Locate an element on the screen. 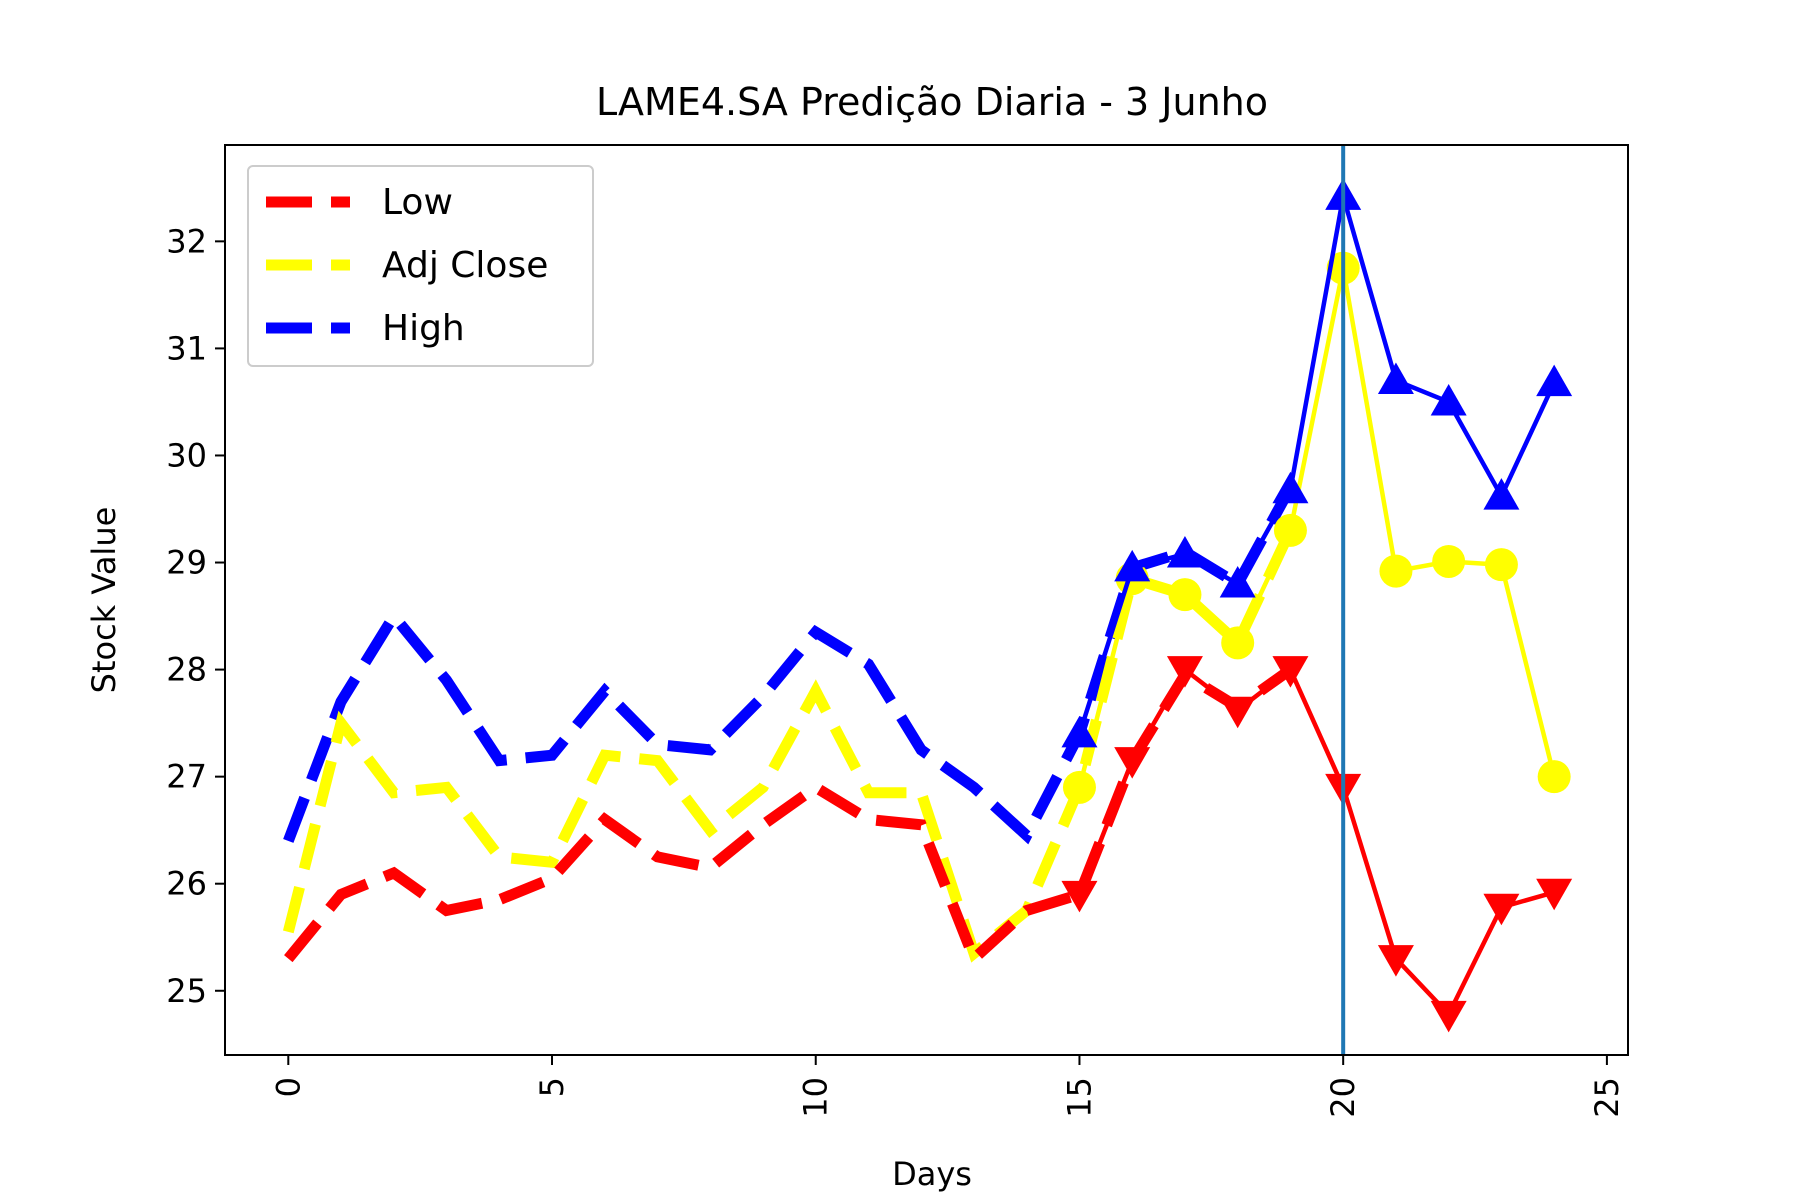 This screenshot has height=1204, width=1800. y-tick-label: 29 is located at coordinates (186, 563).